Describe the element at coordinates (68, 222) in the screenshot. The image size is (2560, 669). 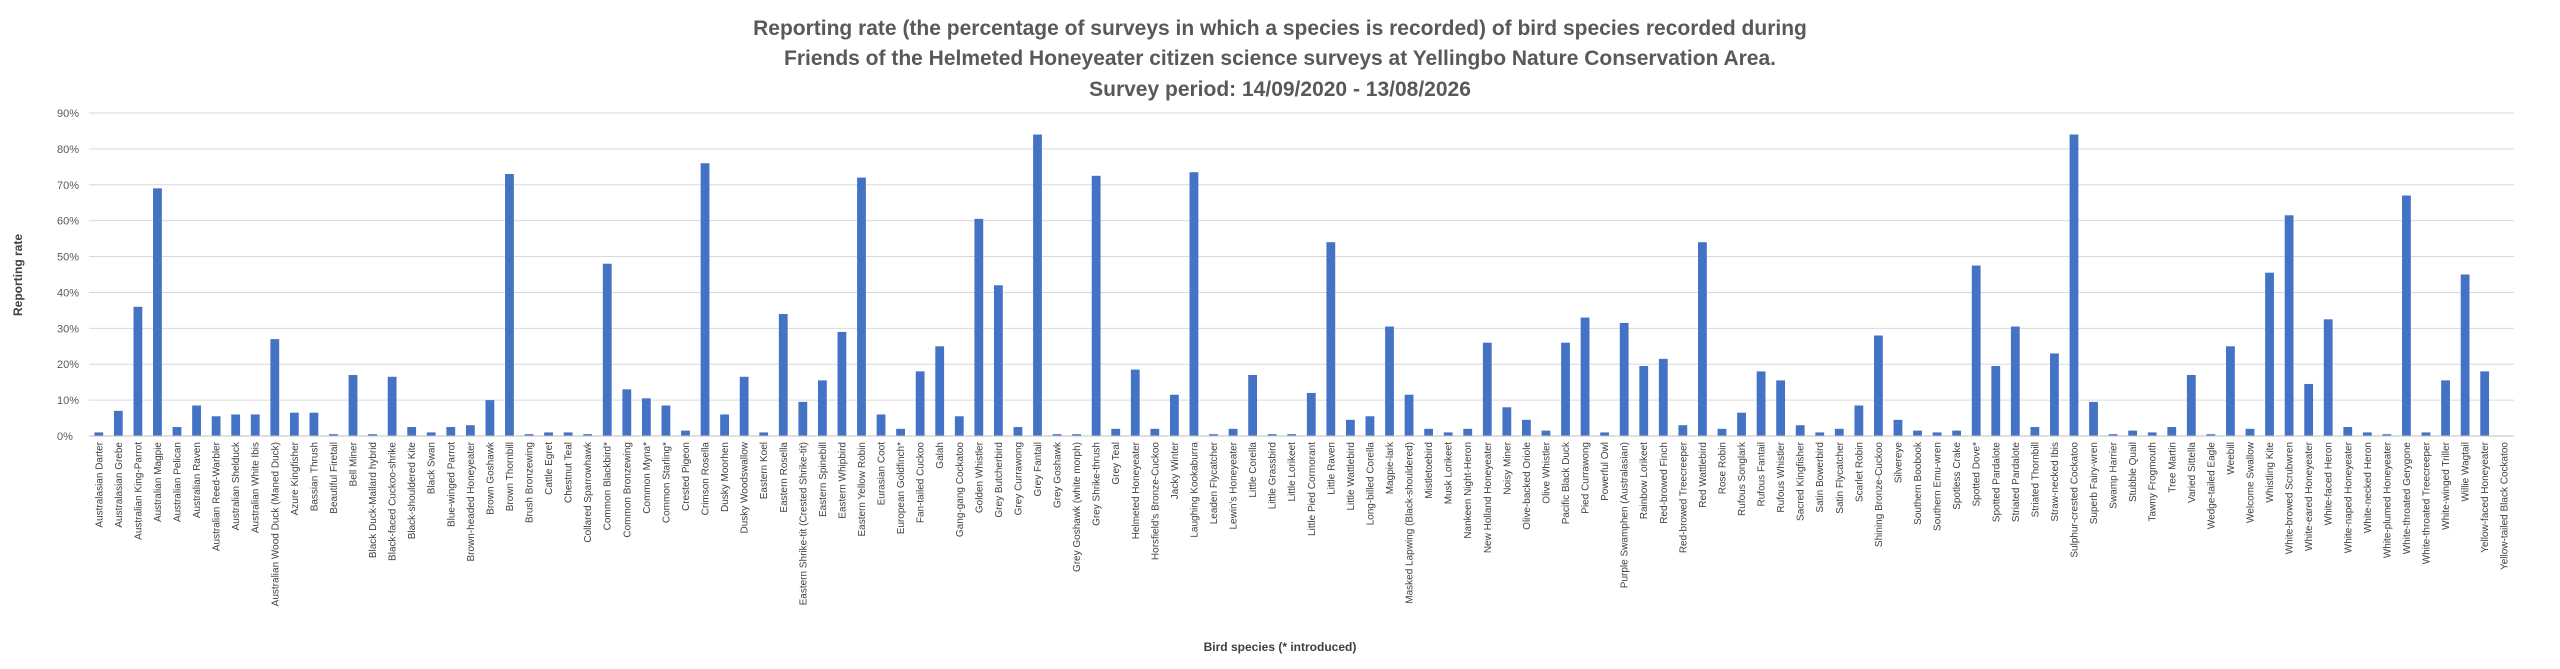
I see `y-tick-label: 60%` at that location.